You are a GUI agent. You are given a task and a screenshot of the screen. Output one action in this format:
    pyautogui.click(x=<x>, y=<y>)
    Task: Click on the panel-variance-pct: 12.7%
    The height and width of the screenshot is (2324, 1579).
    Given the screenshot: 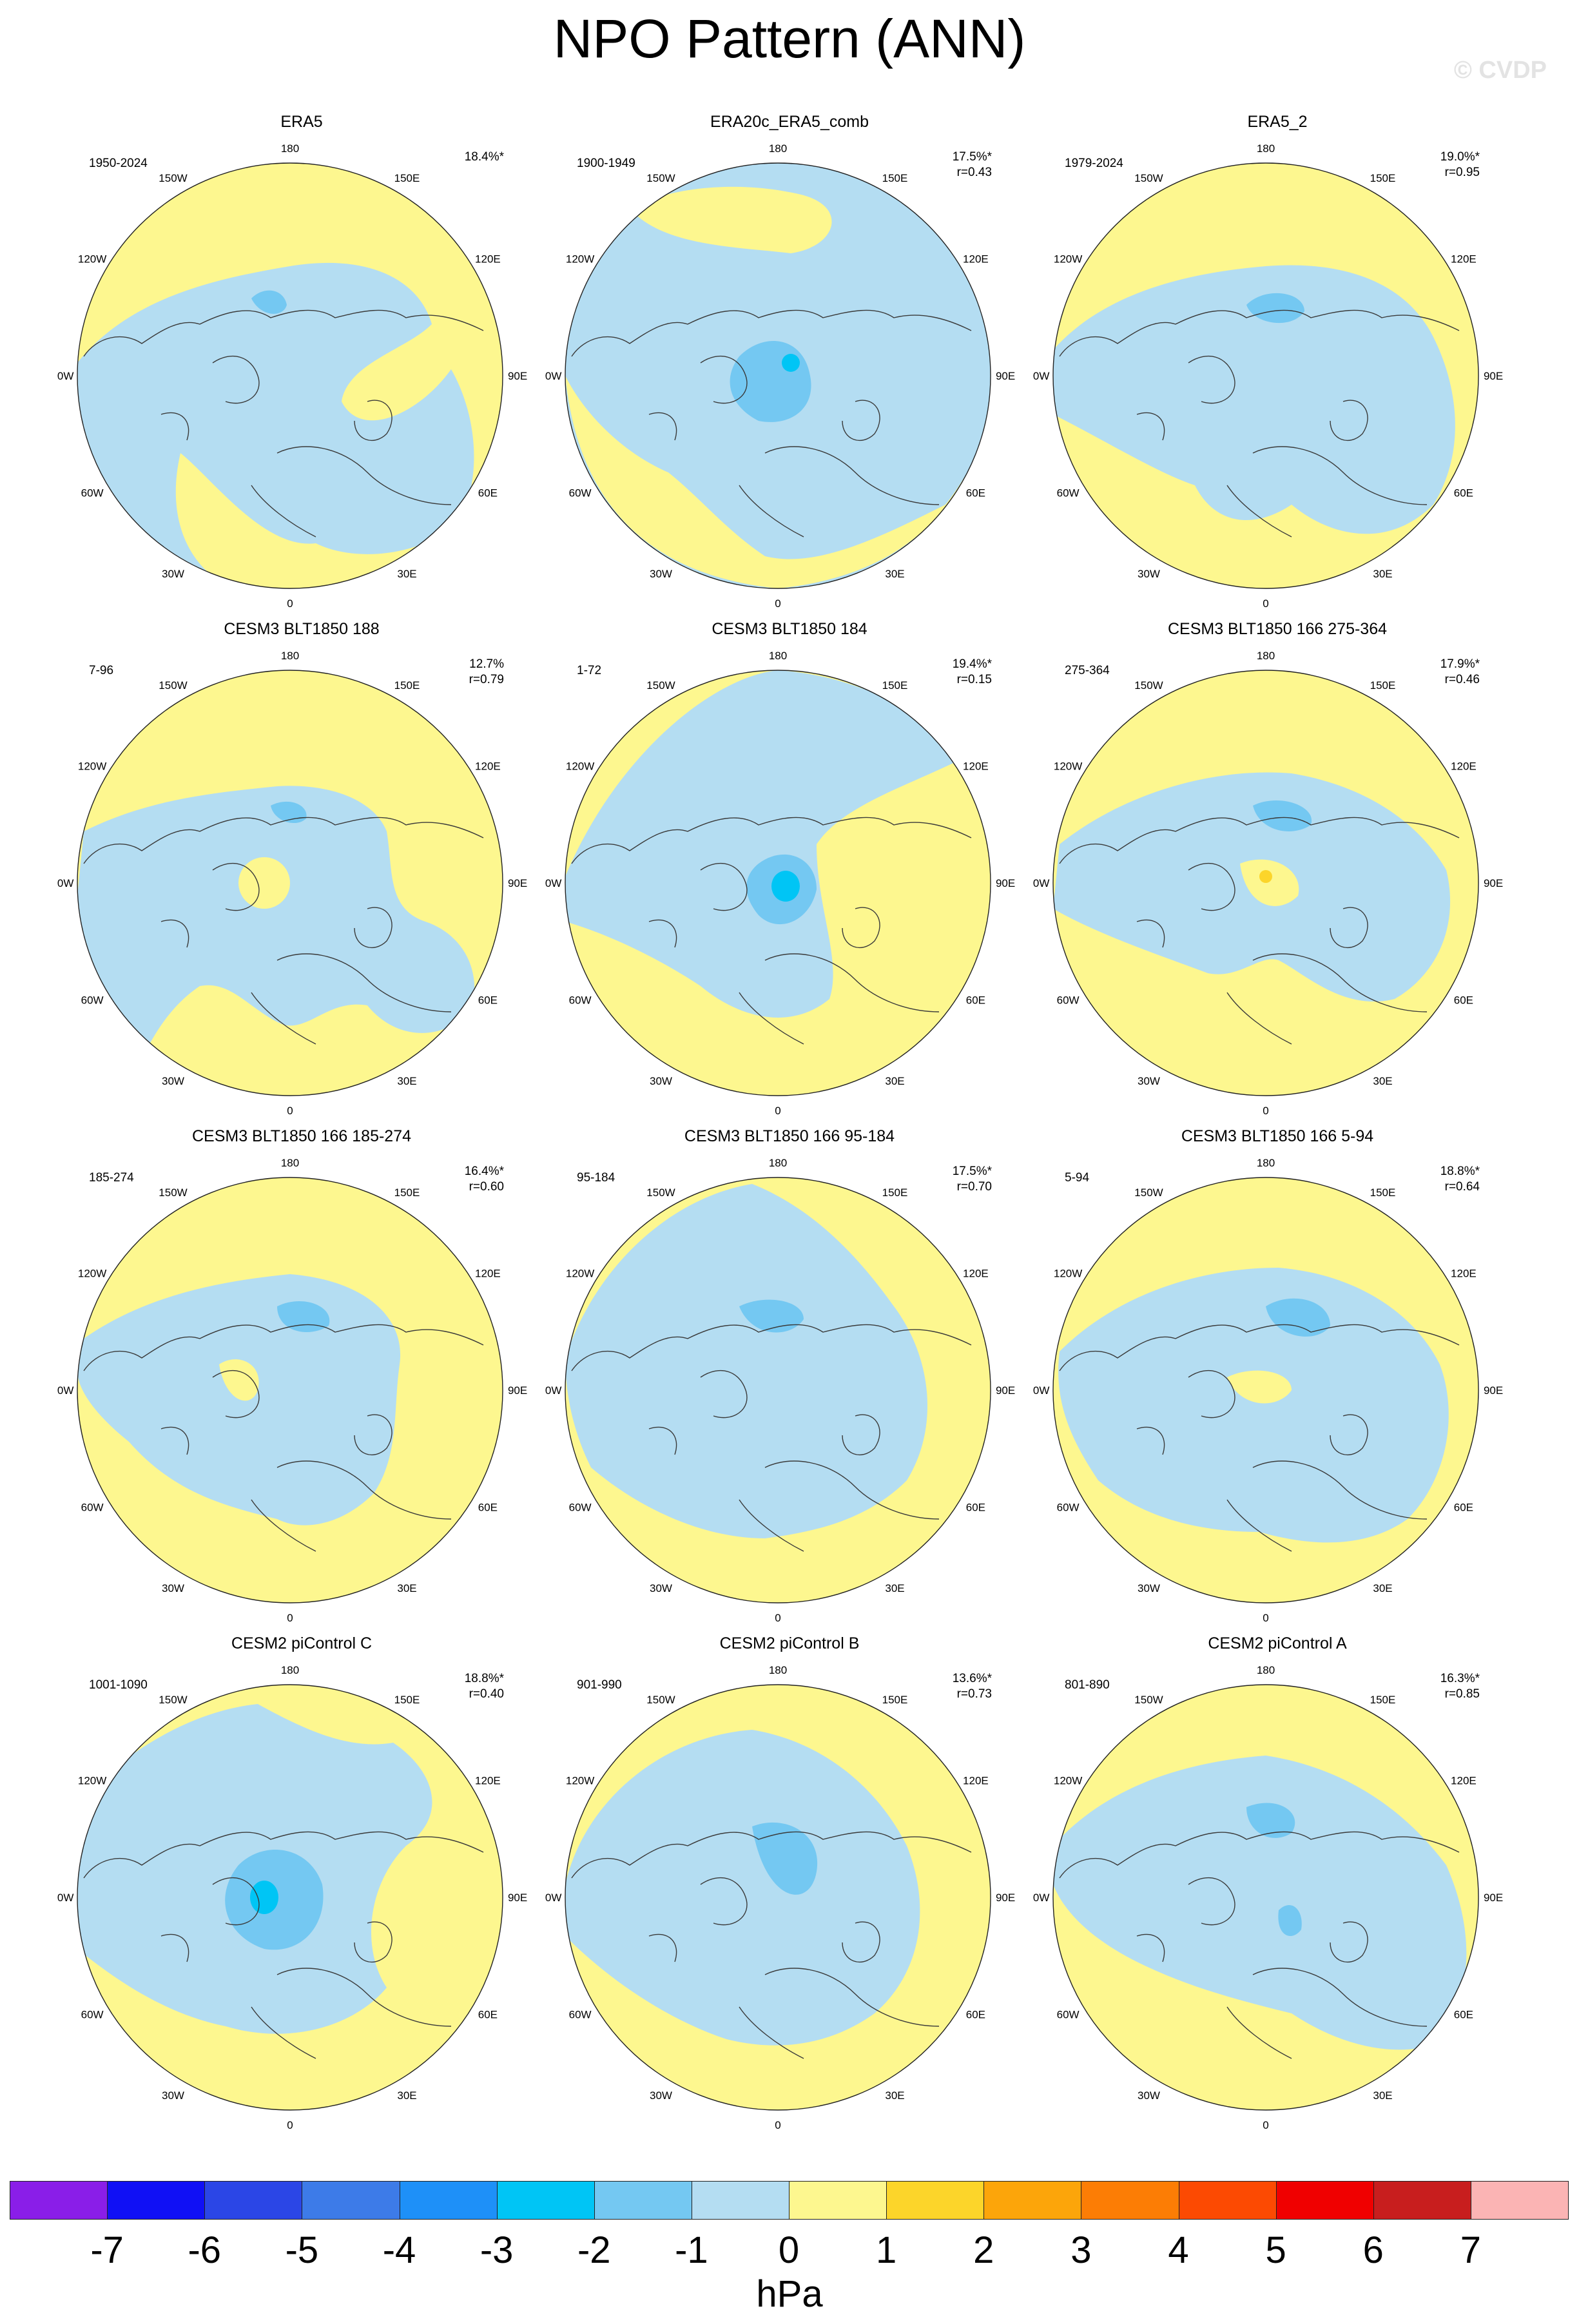 What is the action you would take?
    pyautogui.click(x=486, y=664)
    